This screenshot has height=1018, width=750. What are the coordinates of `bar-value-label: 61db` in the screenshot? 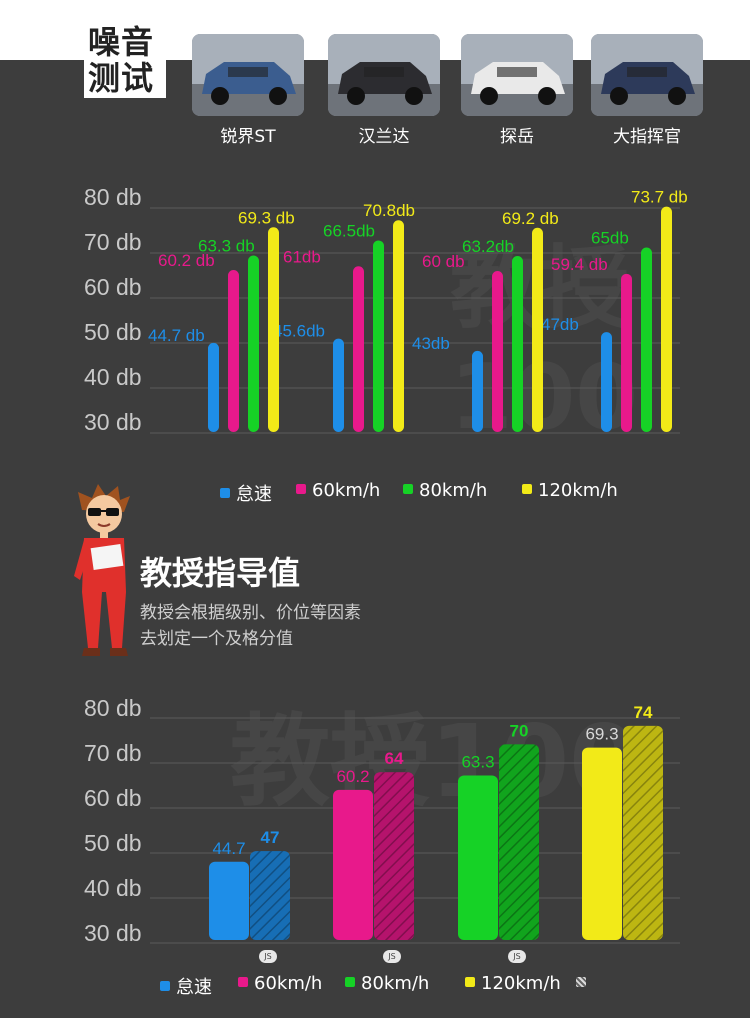 It's located at (302, 256).